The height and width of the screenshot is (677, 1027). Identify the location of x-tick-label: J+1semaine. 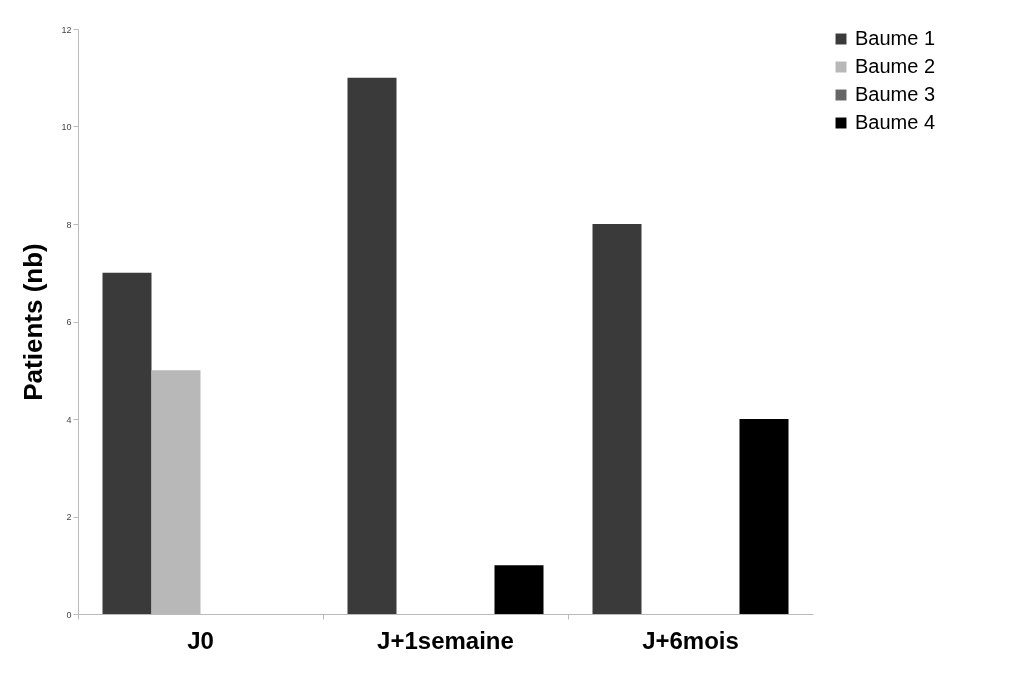
(445, 640).